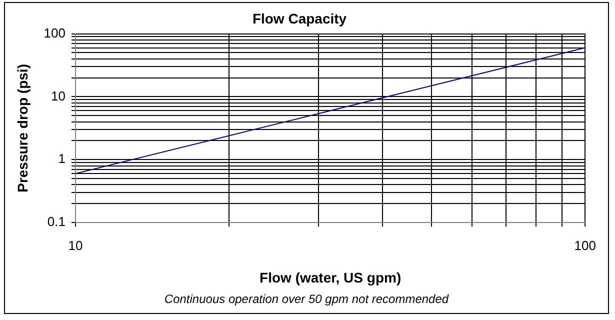  Describe the element at coordinates (306, 299) in the screenshot. I see `text: Continuous operation over 50 gpm not recommended` at that location.